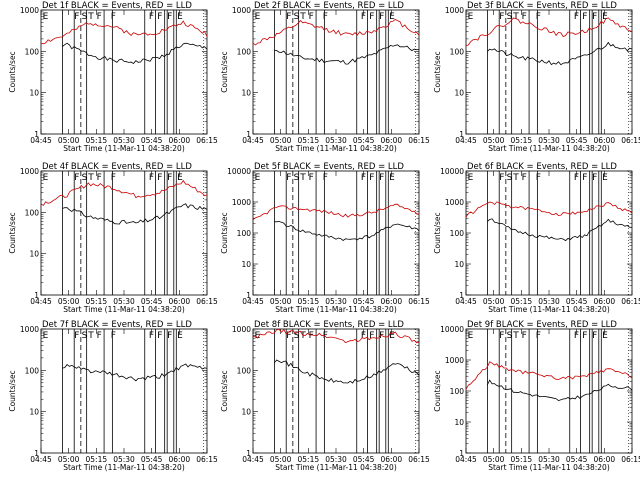 The height and width of the screenshot is (485, 640). What do you see at coordinates (336, 212) in the screenshot?
I see `series-line-lld` at bounding box center [336, 212].